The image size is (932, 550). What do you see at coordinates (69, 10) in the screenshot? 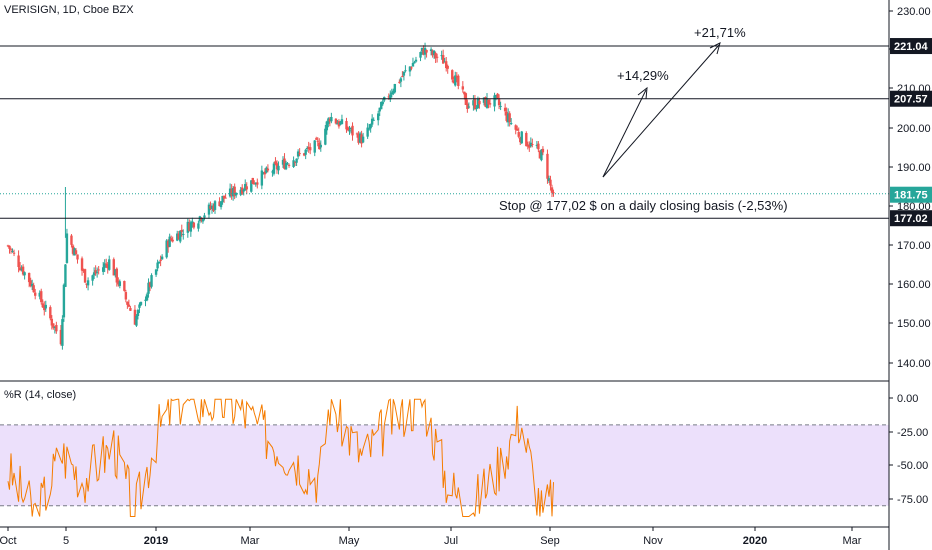
I see `symbol-title: VERISIGN, 1D, Cboe BZX` at bounding box center [69, 10].